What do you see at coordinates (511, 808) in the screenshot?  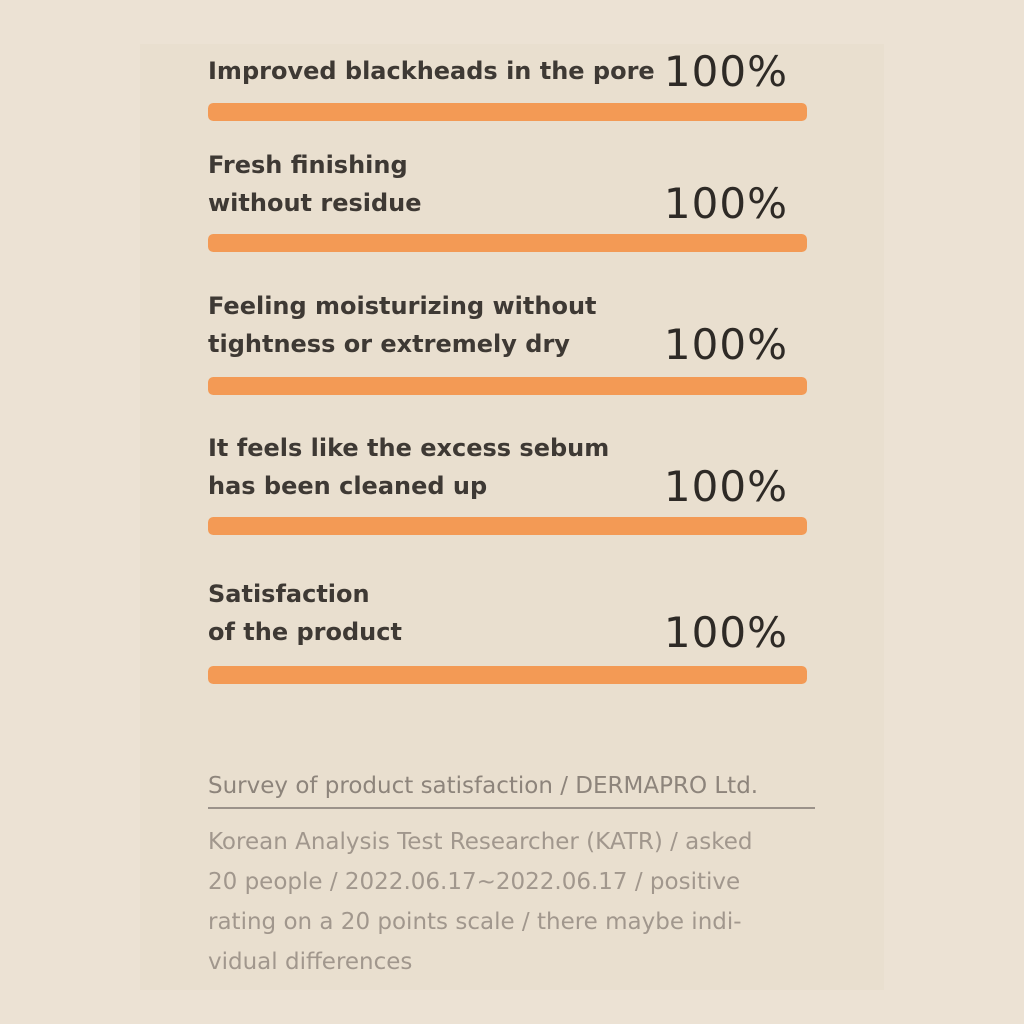 I see `source-divider` at bounding box center [511, 808].